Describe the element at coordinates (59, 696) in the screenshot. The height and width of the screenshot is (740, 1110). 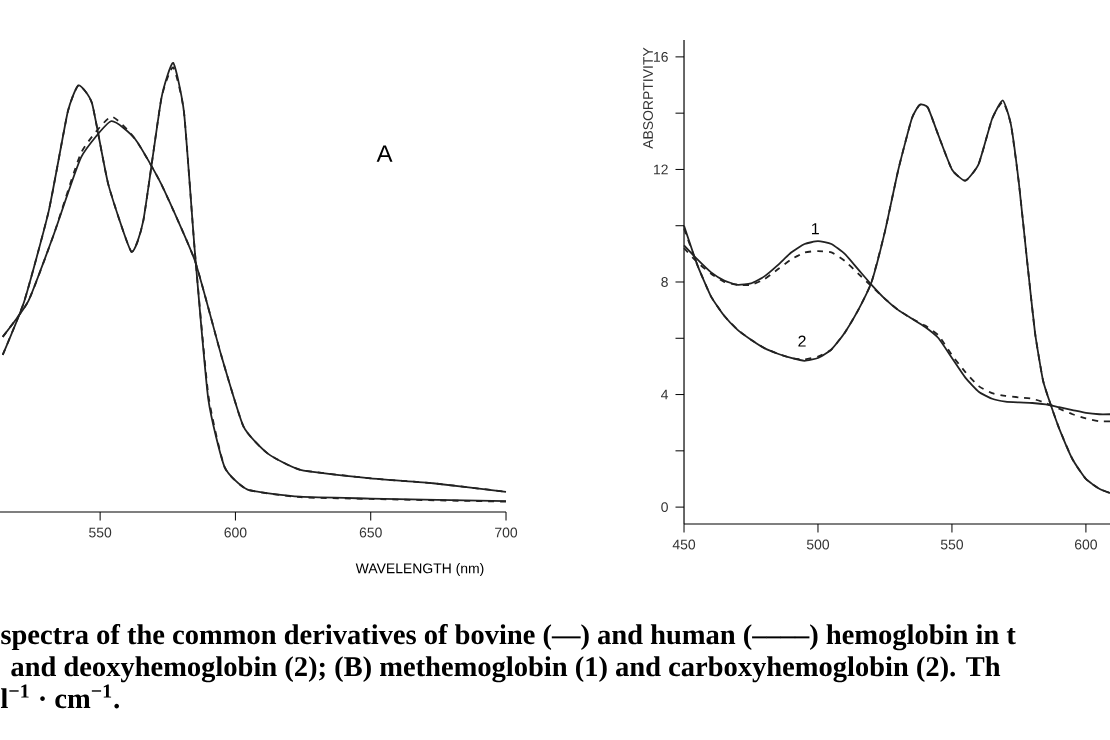
I see `text: l$^{−1}$ · cm$^{−1}$.` at that location.